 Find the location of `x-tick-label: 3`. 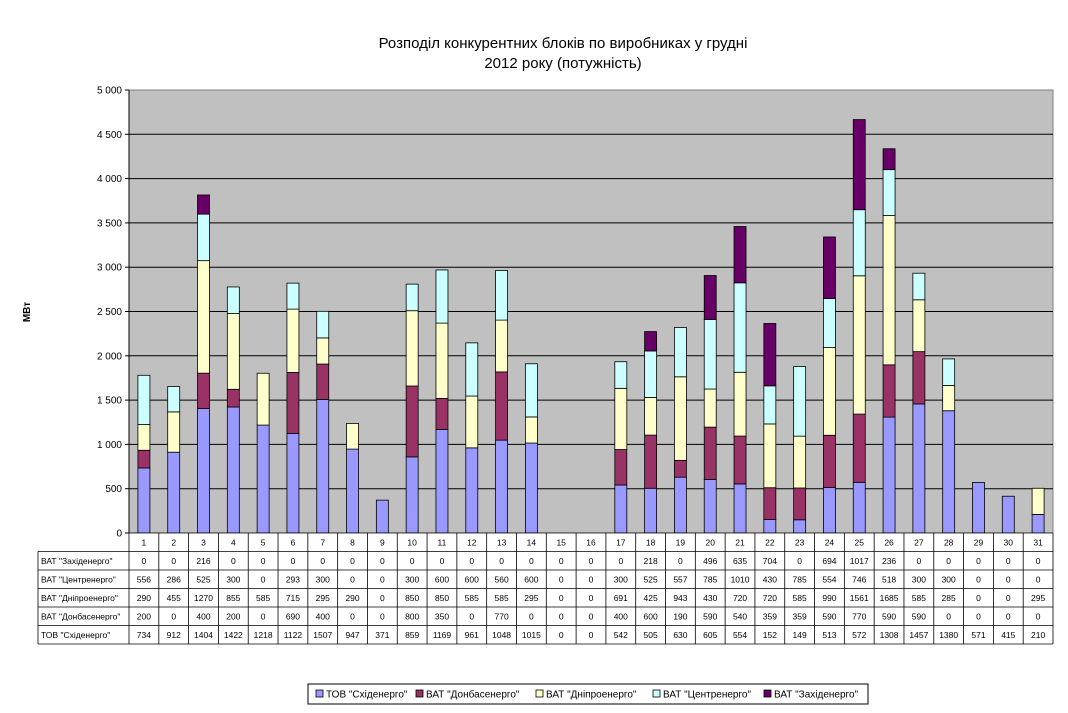

x-tick-label: 3 is located at coordinates (203, 543).